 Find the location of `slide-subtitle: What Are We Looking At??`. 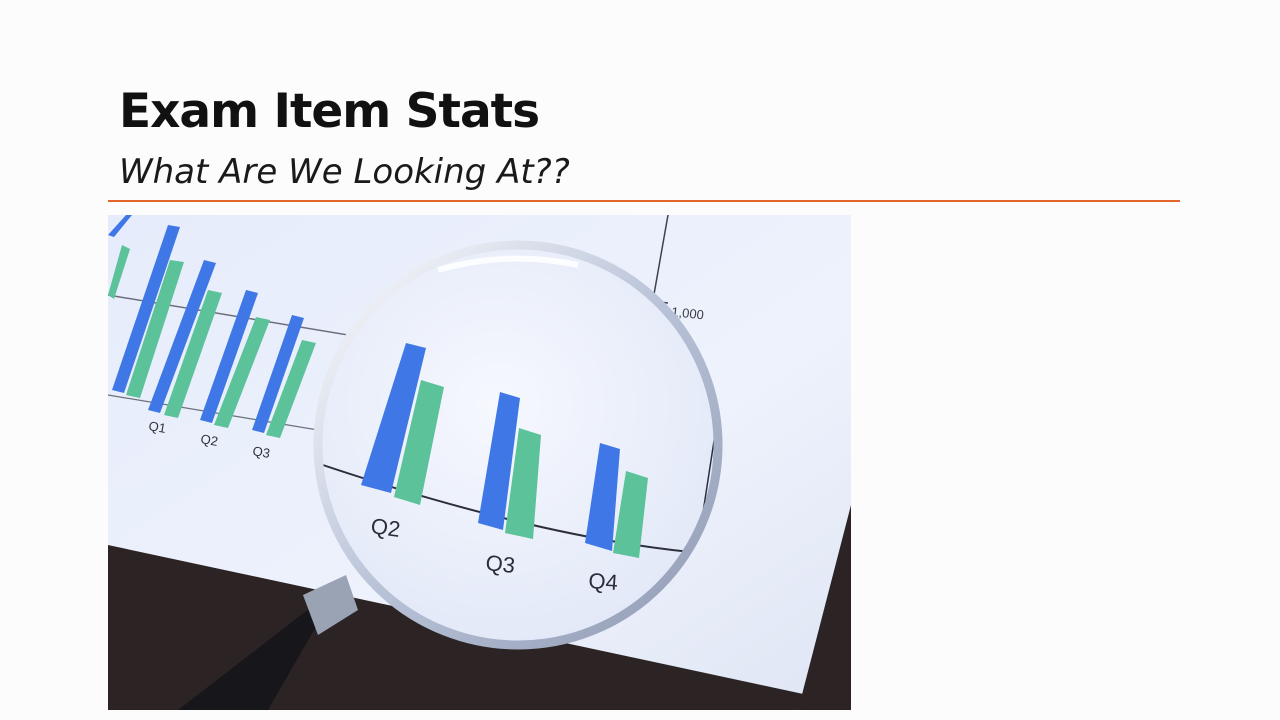

slide-subtitle: What Are We Looking At?? is located at coordinates (344, 172).